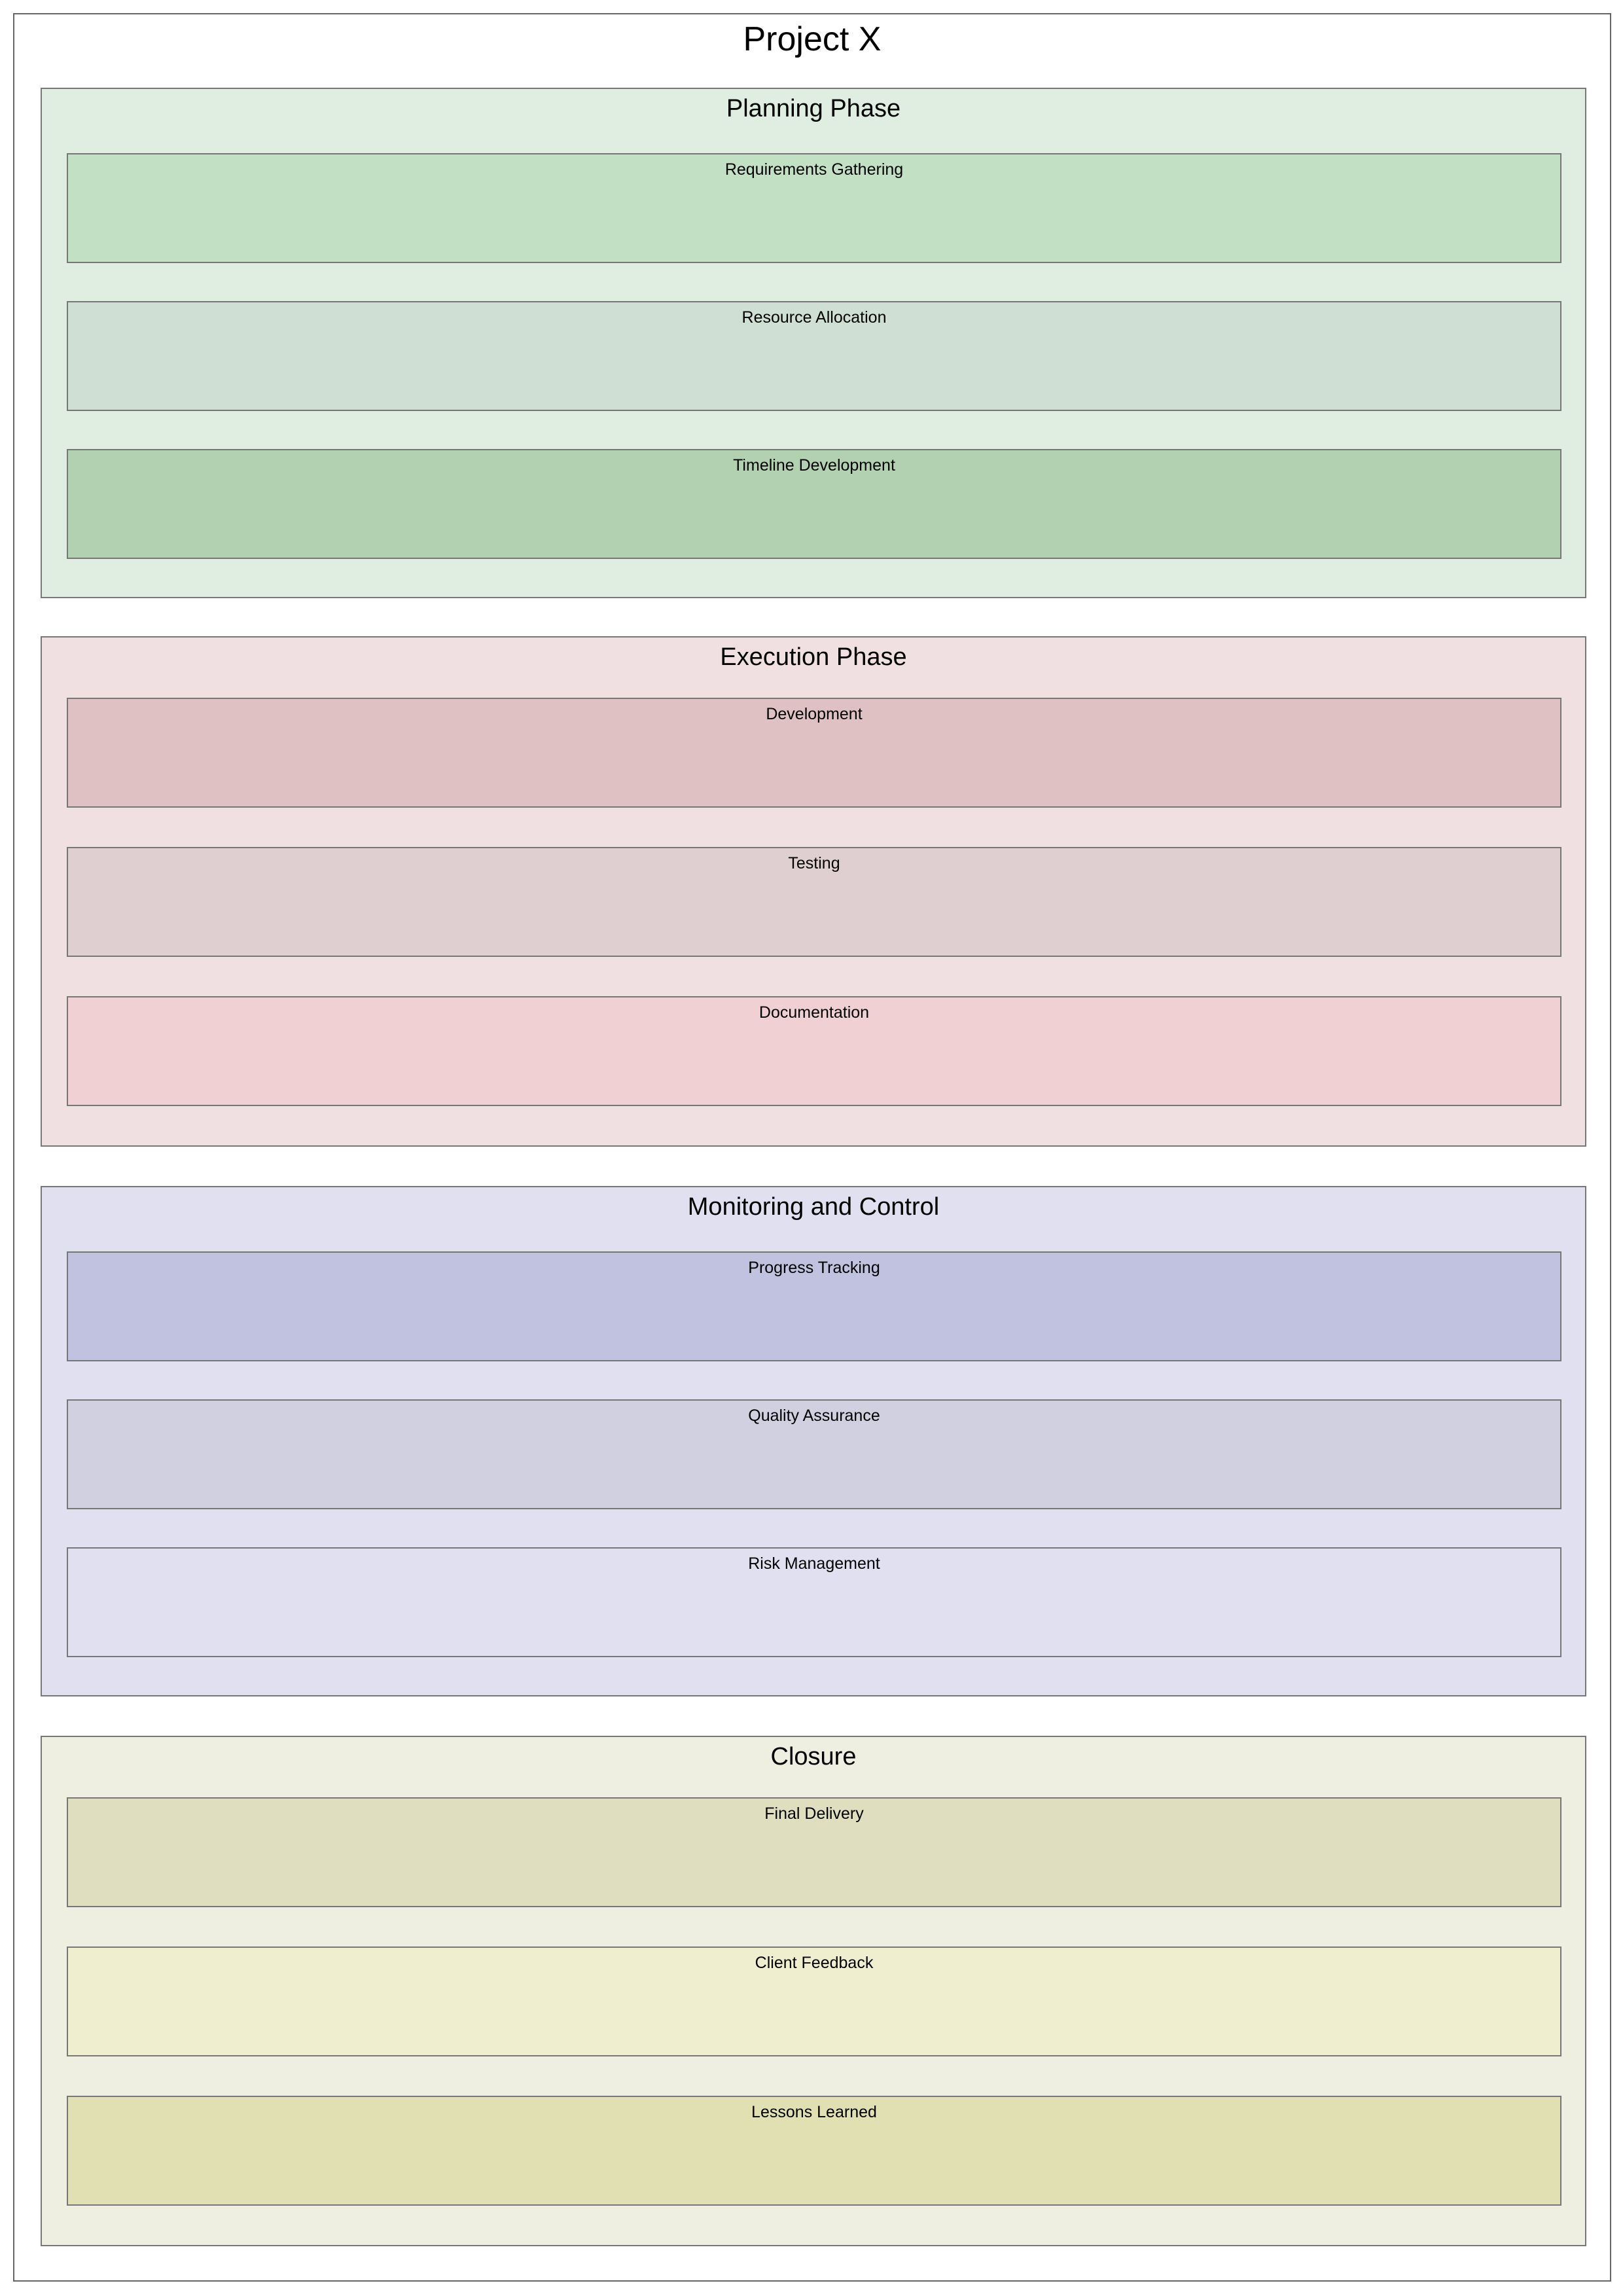 This screenshot has height=2296, width=1623. What do you see at coordinates (814, 317) in the screenshot?
I see `task-label: Resource Allocation` at bounding box center [814, 317].